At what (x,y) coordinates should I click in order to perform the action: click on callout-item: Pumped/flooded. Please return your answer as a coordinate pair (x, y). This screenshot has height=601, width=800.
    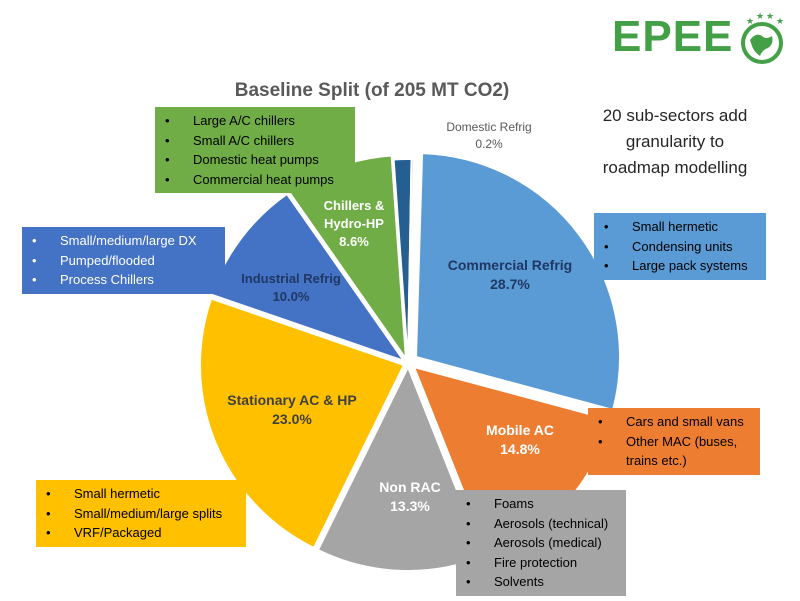
    Looking at the image, I should click on (124, 261).